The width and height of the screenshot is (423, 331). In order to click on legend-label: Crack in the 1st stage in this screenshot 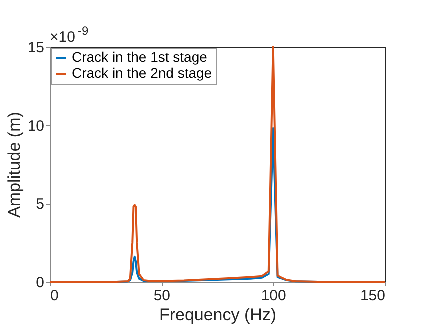, I will do `click(140, 57)`.